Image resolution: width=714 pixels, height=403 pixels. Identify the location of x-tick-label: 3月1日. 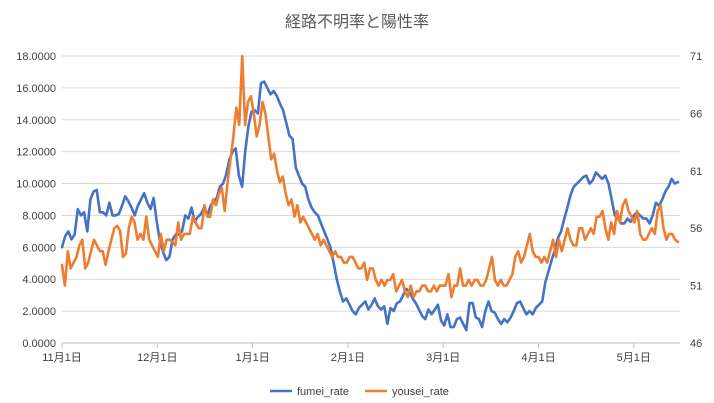
(443, 358).